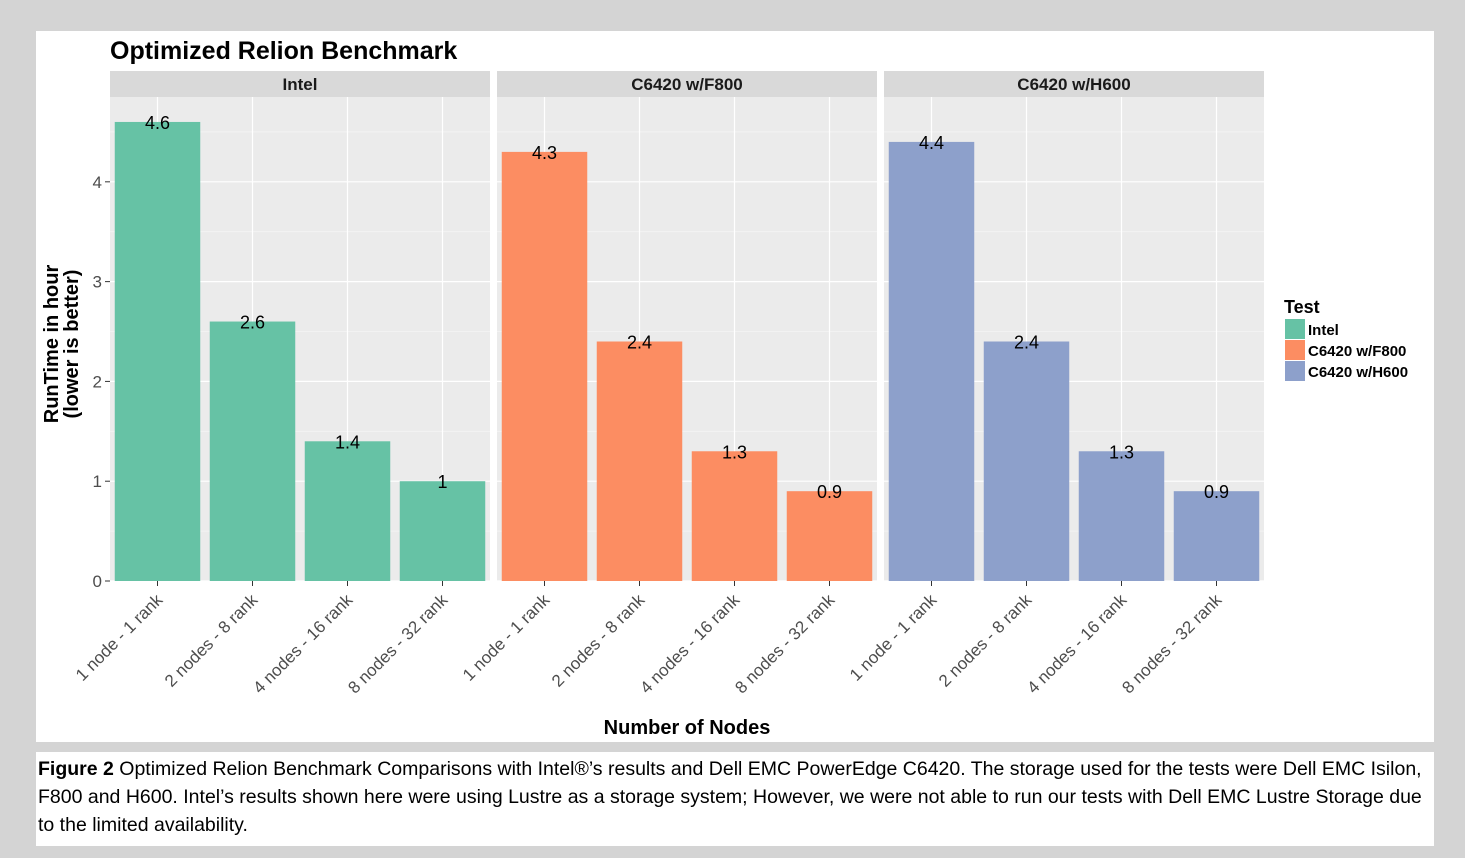 The width and height of the screenshot is (1465, 858). I want to click on y-axis: 0 1 2 3 4, so click(101, 382).